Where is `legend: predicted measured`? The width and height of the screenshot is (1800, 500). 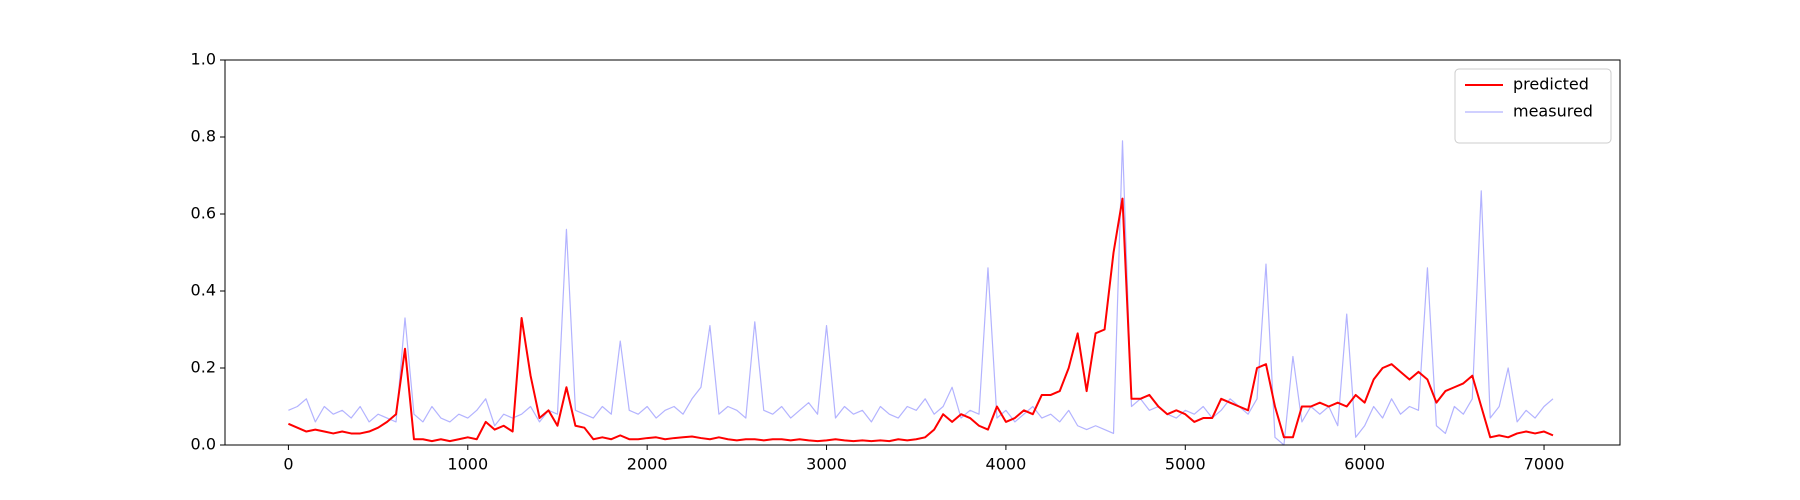 legend: predicted measured is located at coordinates (1533, 106).